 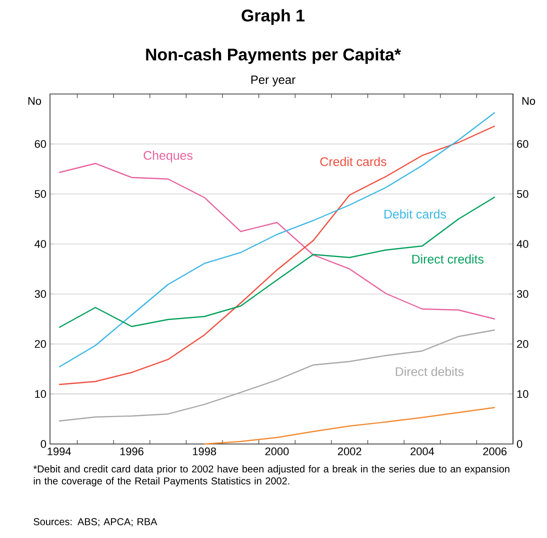 I want to click on series-label: Cheques, so click(x=168, y=156).